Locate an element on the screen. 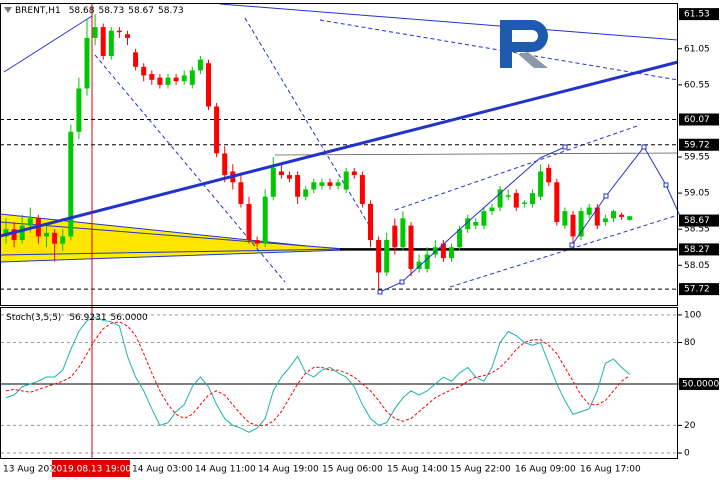 The width and height of the screenshot is (720, 480). readout-value: 56.0000 is located at coordinates (129, 318).